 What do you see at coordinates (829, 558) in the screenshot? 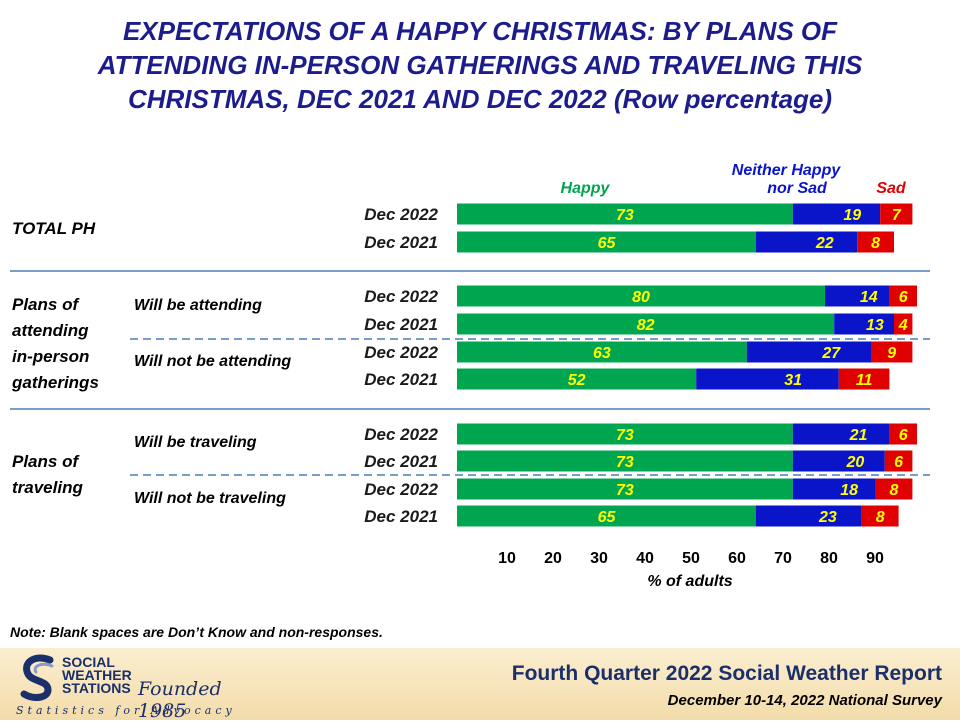
I see `x-tick-label: 80` at bounding box center [829, 558].